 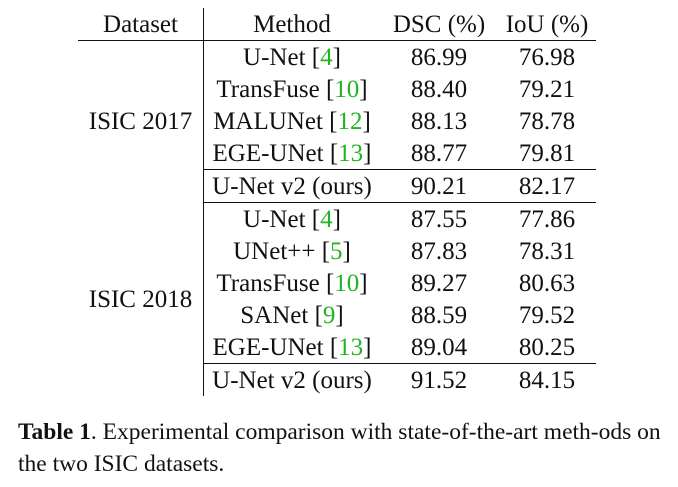 I want to click on method-cell: MALUNet [12], so click(x=291, y=121).